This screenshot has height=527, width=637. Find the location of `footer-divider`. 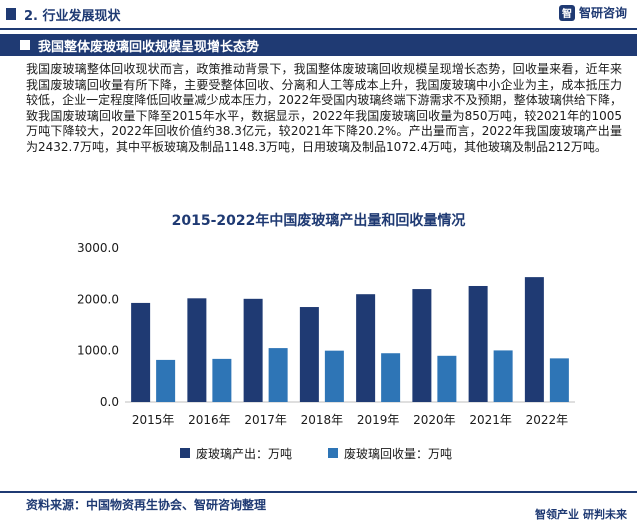

footer-divider is located at coordinates (318, 492).